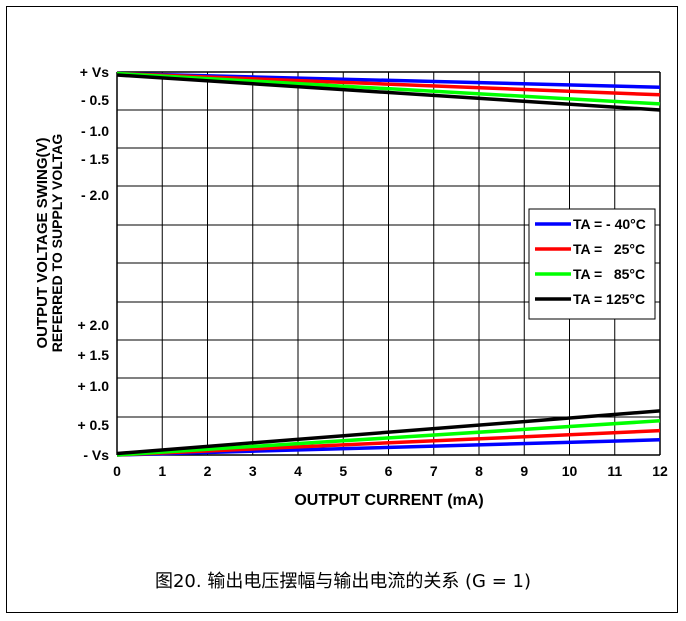 This screenshot has height=621, width=686. Describe the element at coordinates (117, 471) in the screenshot. I see `x-tick-label: 0` at that location.